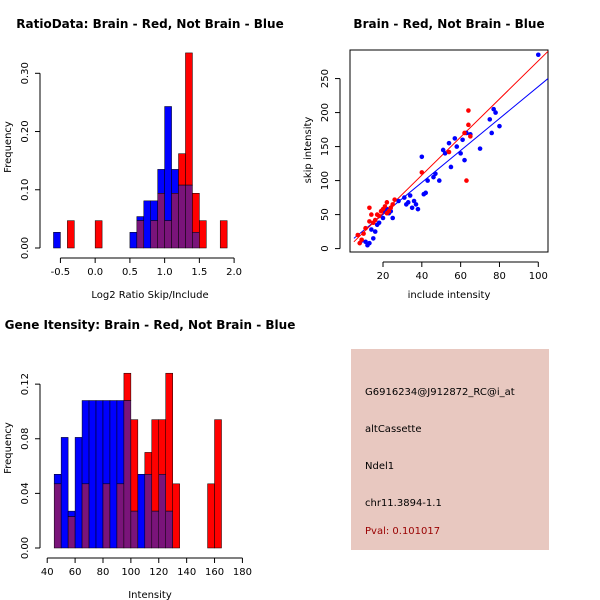 The height and width of the screenshot is (600, 600). Describe the element at coordinates (308, 150) in the screenshot. I see `intensity-scatter-ylabel: skip intensity` at that location.